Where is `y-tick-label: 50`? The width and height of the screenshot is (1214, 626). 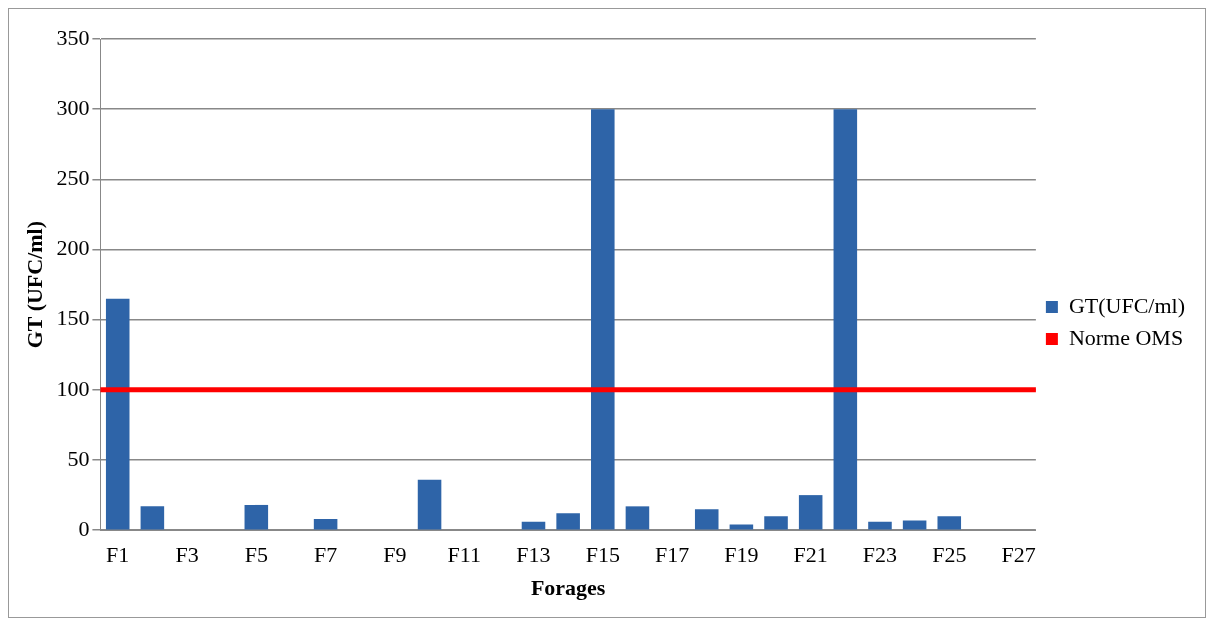
y-tick-label: 50 is located at coordinates (78, 458).